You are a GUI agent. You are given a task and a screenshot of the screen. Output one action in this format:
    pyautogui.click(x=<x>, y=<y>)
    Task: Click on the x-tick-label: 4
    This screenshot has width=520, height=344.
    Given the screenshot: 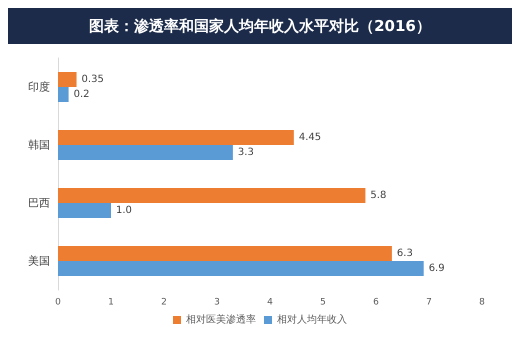 What is the action you would take?
    pyautogui.click(x=270, y=303)
    